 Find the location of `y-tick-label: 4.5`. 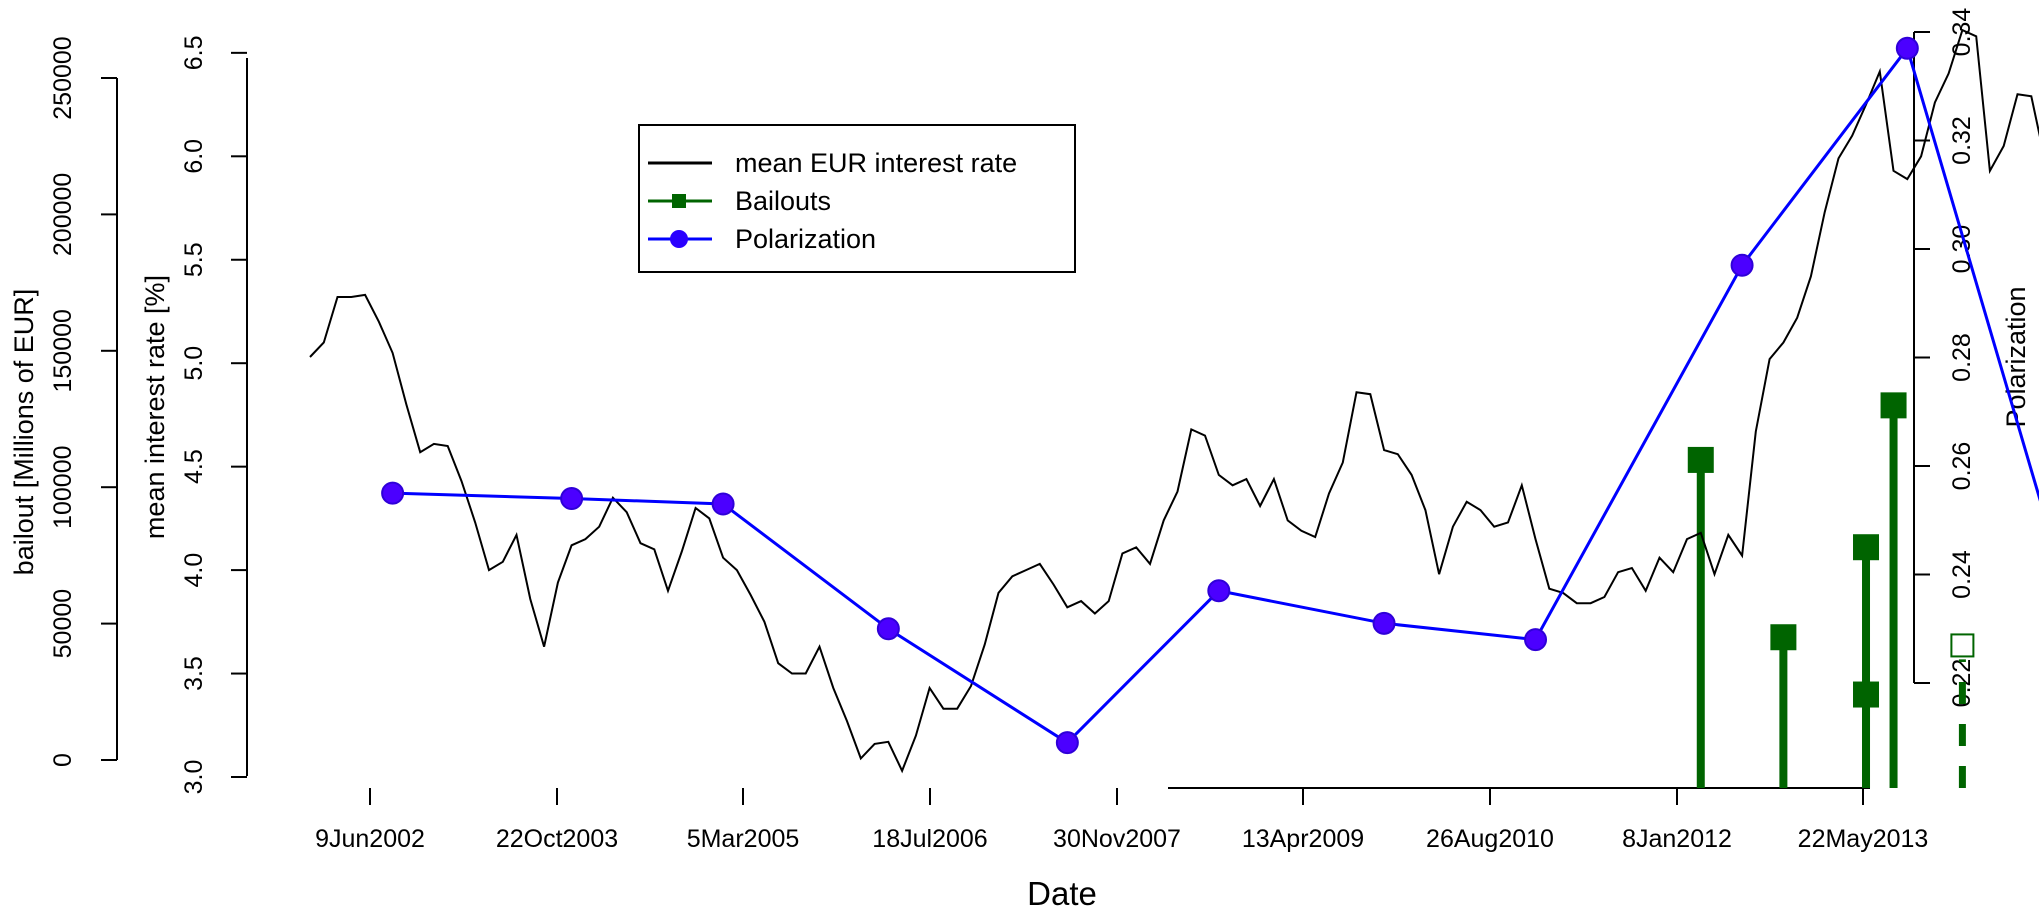

y-tick-label: 4.5 is located at coordinates (194, 466).